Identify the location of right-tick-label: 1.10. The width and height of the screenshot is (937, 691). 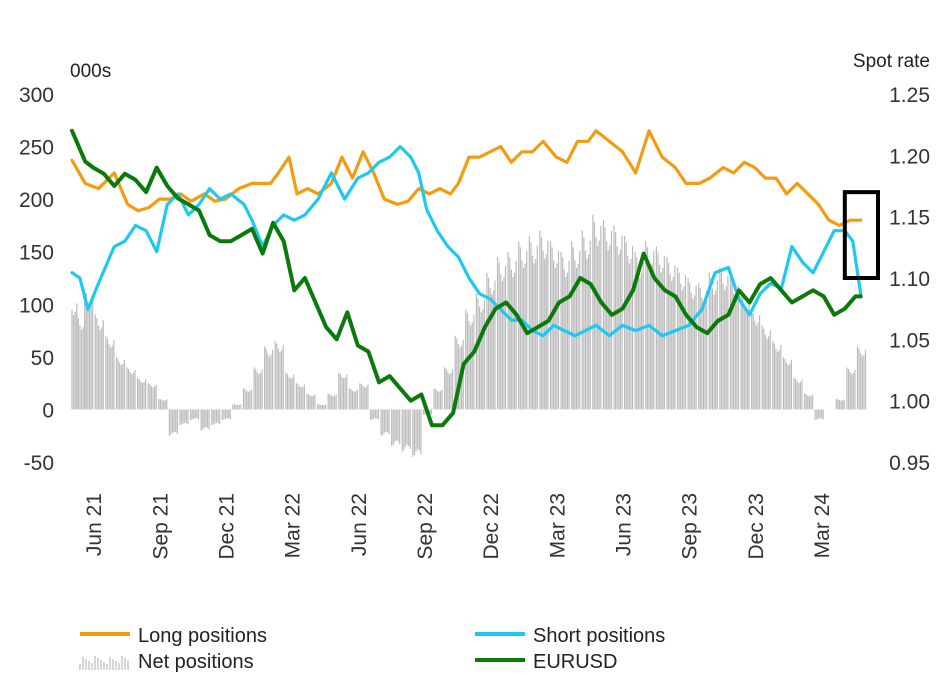
(909, 279).